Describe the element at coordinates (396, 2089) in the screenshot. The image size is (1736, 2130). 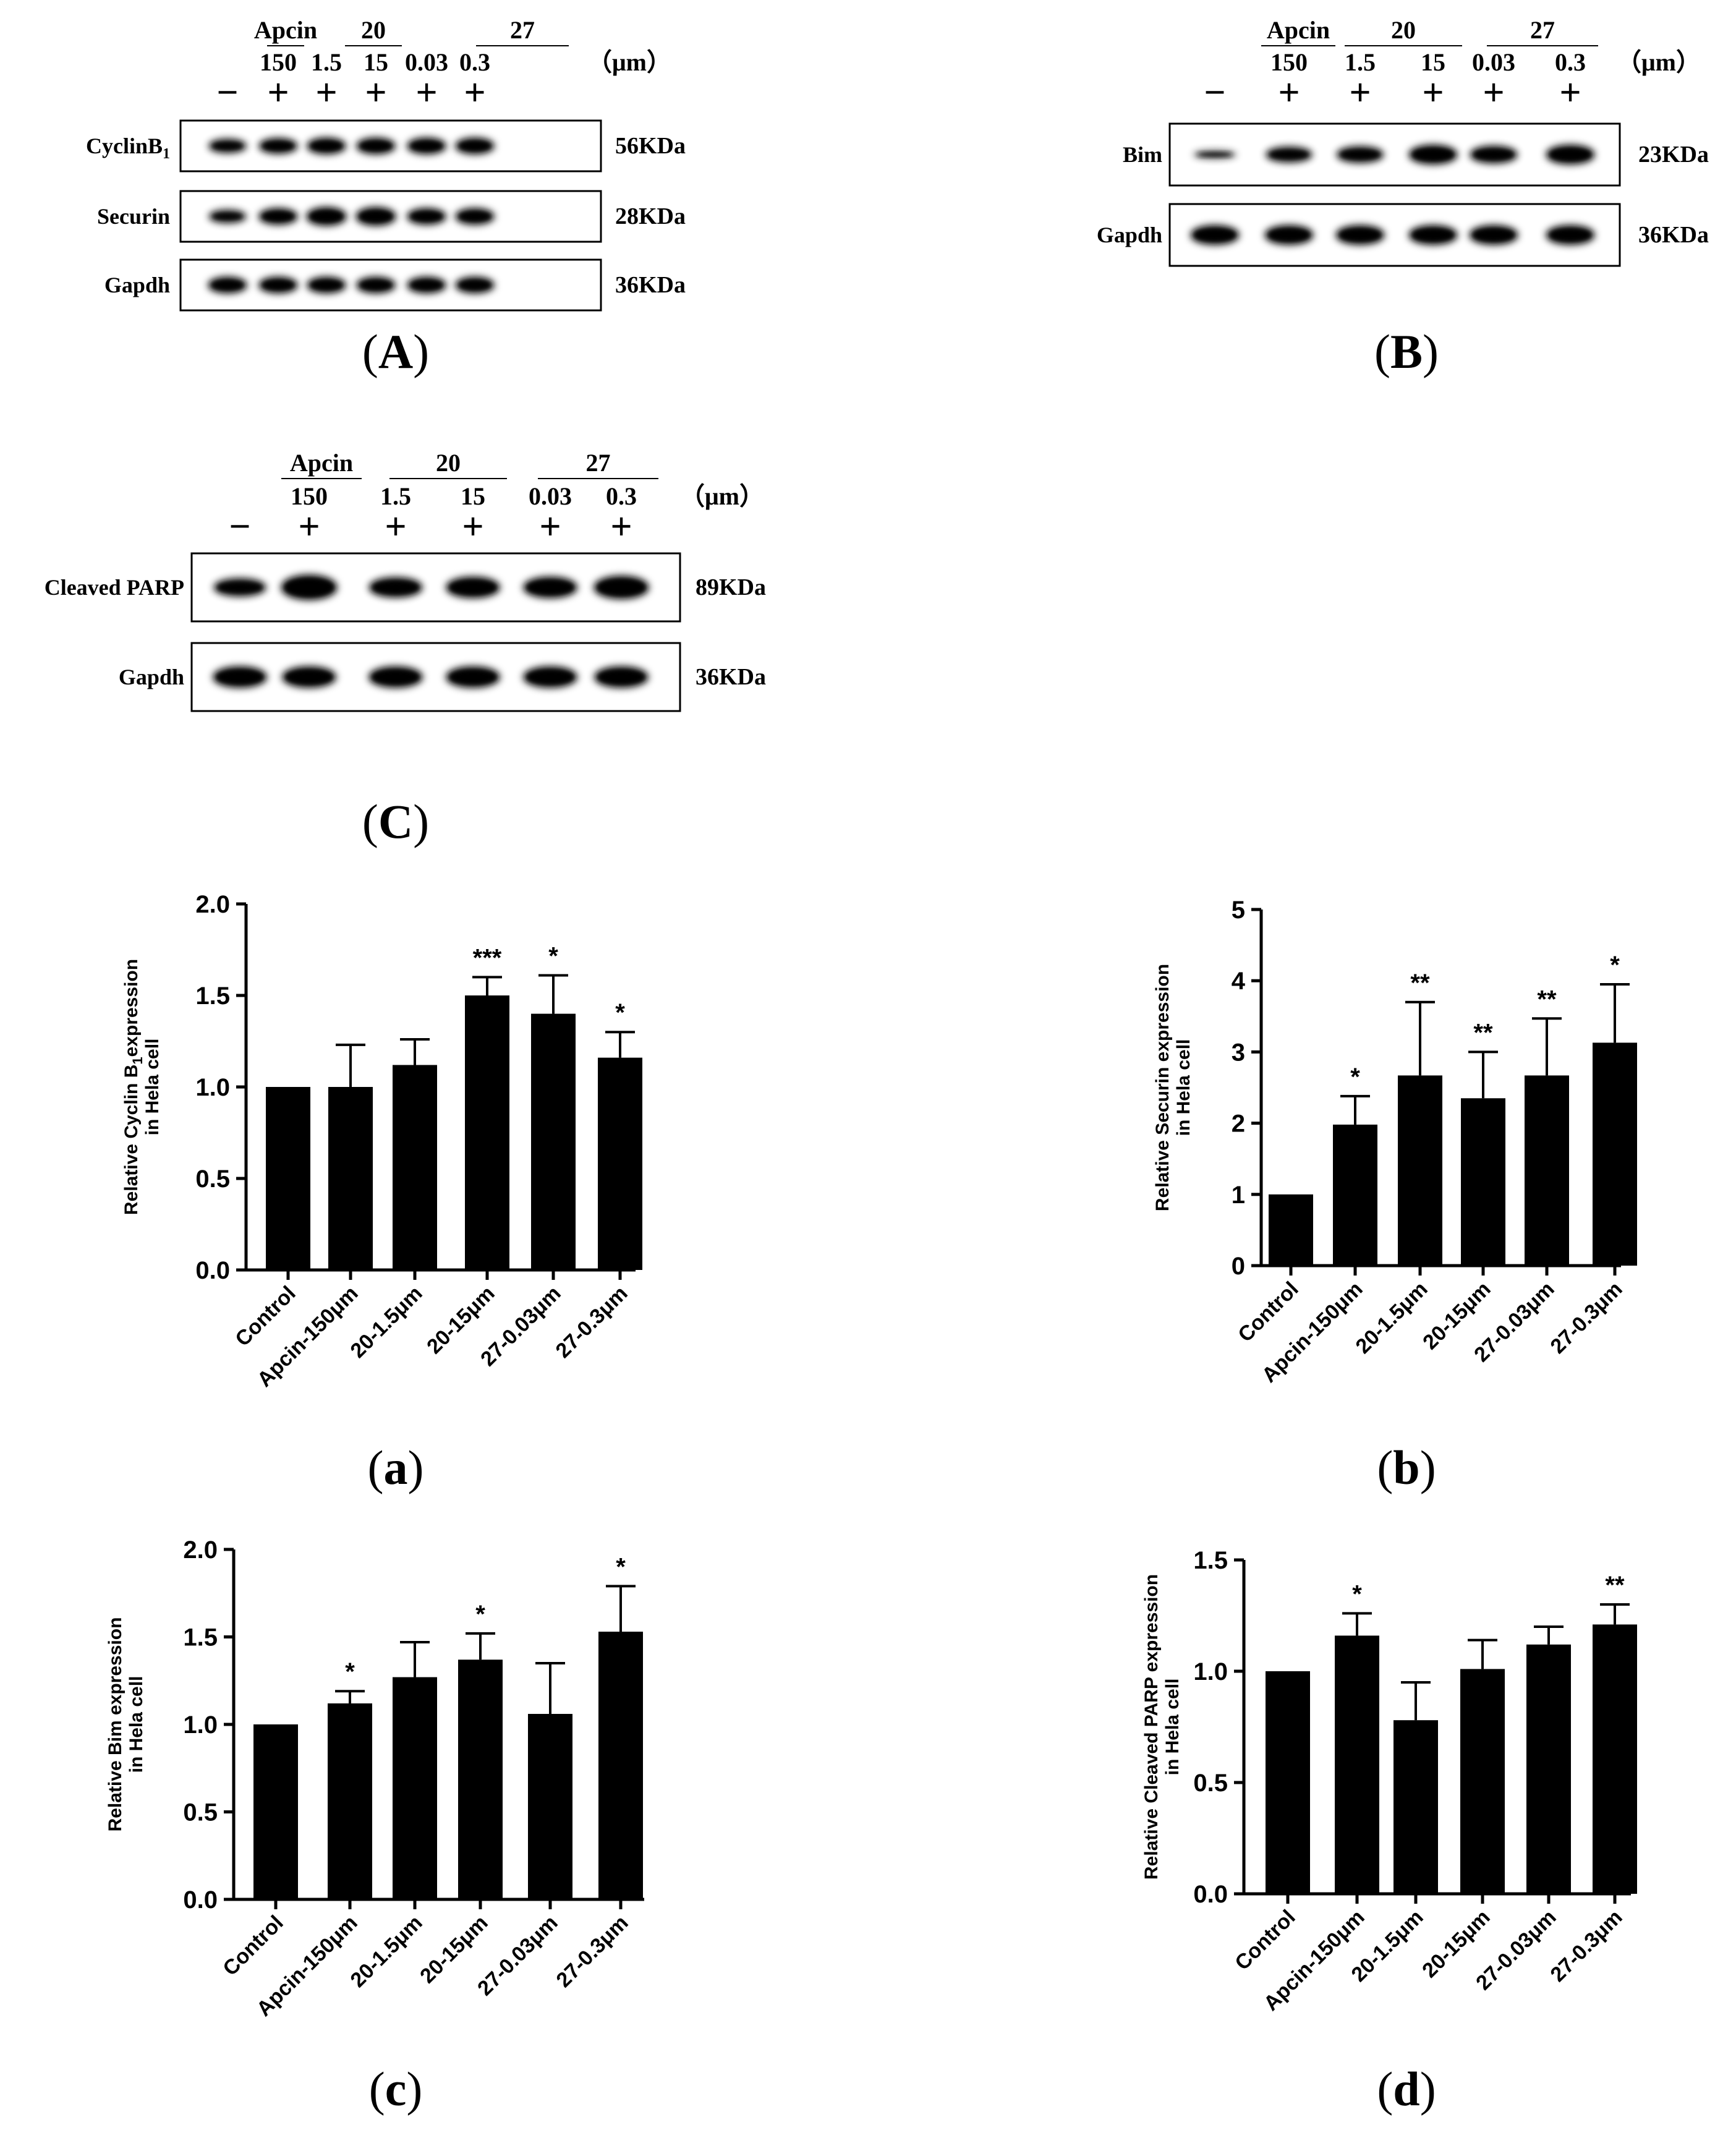
I see `panel-label-c: (c)` at that location.